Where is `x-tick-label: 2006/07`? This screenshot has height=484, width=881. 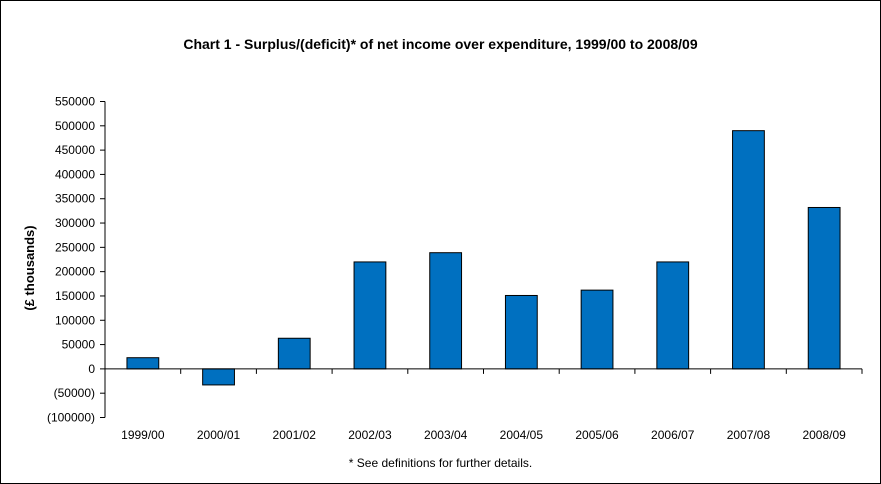 x-tick-label: 2006/07 is located at coordinates (673, 435).